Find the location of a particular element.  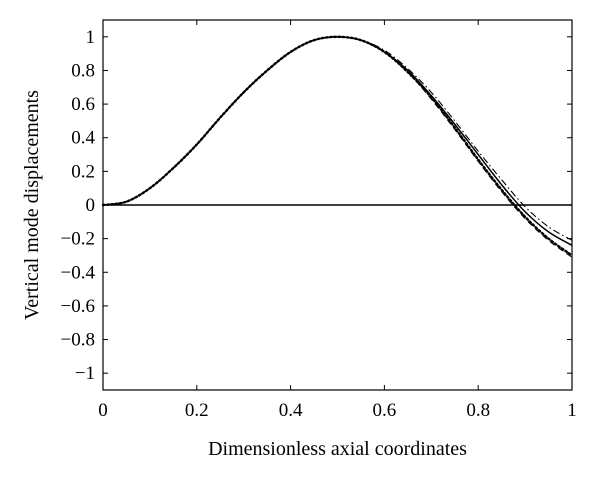

x-axis-title: Dimensionless axial coordinates is located at coordinates (337, 449).